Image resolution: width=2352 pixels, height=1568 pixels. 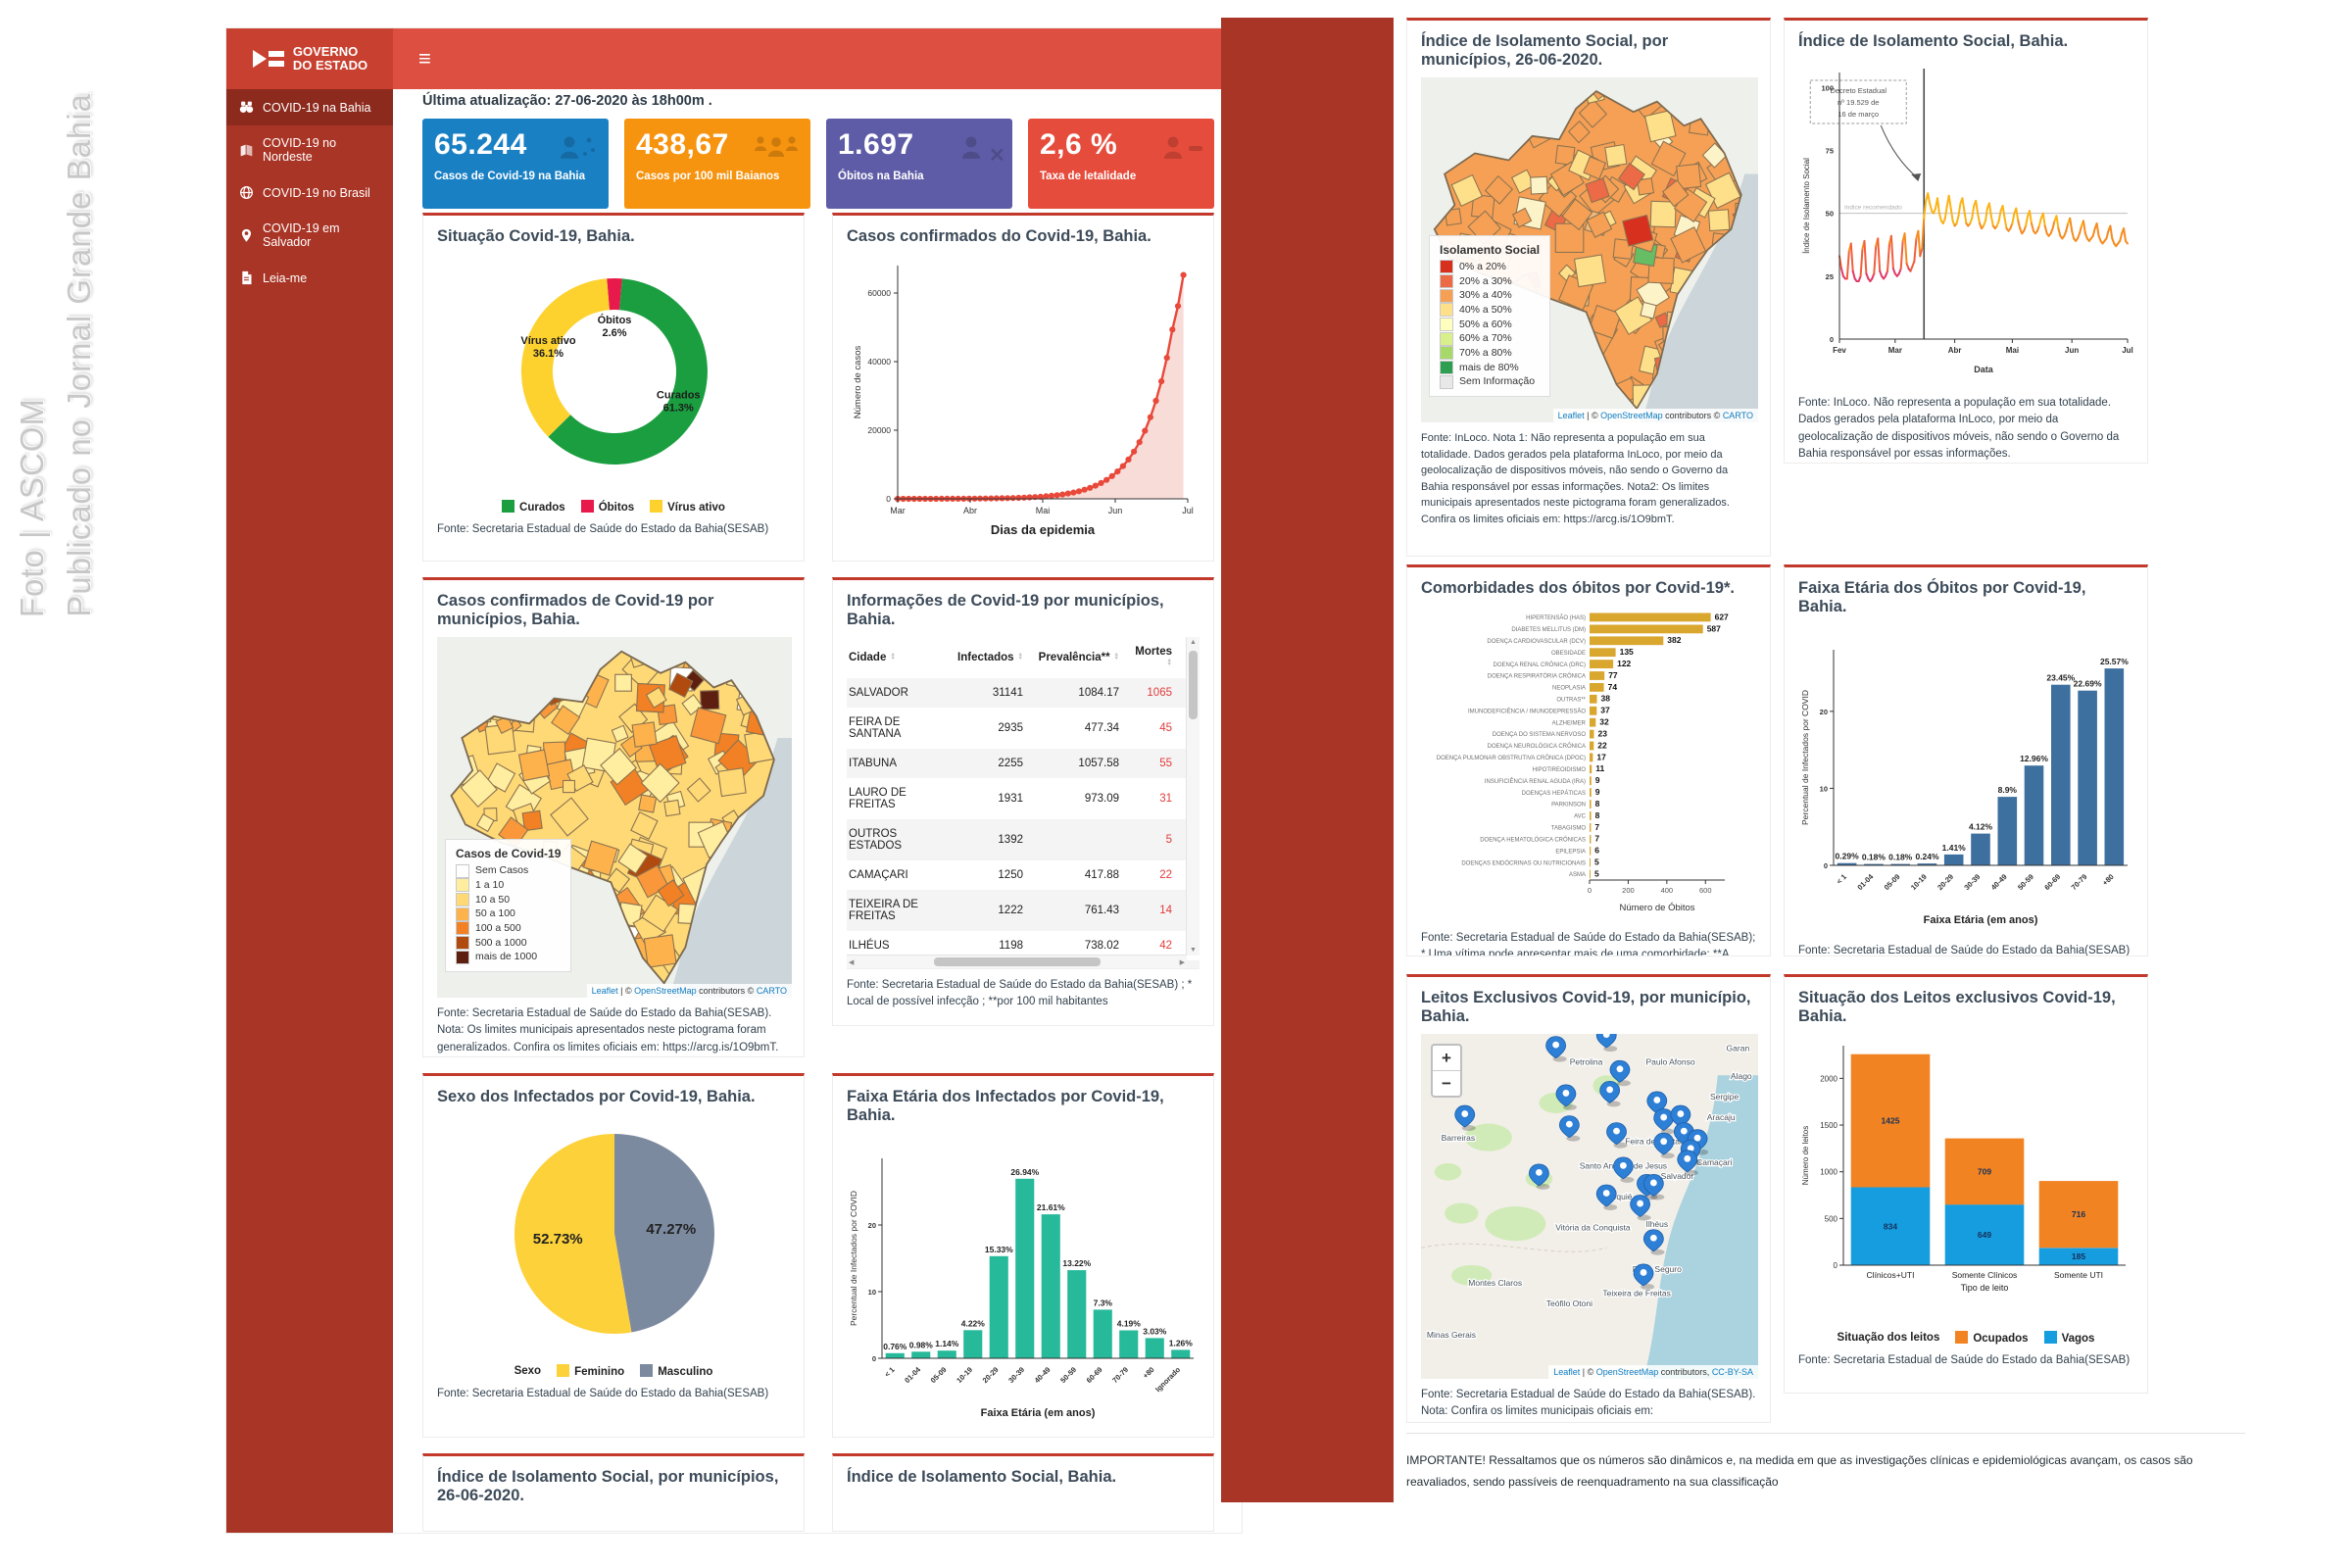 What do you see at coordinates (1446, 1083) in the screenshot?
I see `zoom-out-button: −` at bounding box center [1446, 1083].